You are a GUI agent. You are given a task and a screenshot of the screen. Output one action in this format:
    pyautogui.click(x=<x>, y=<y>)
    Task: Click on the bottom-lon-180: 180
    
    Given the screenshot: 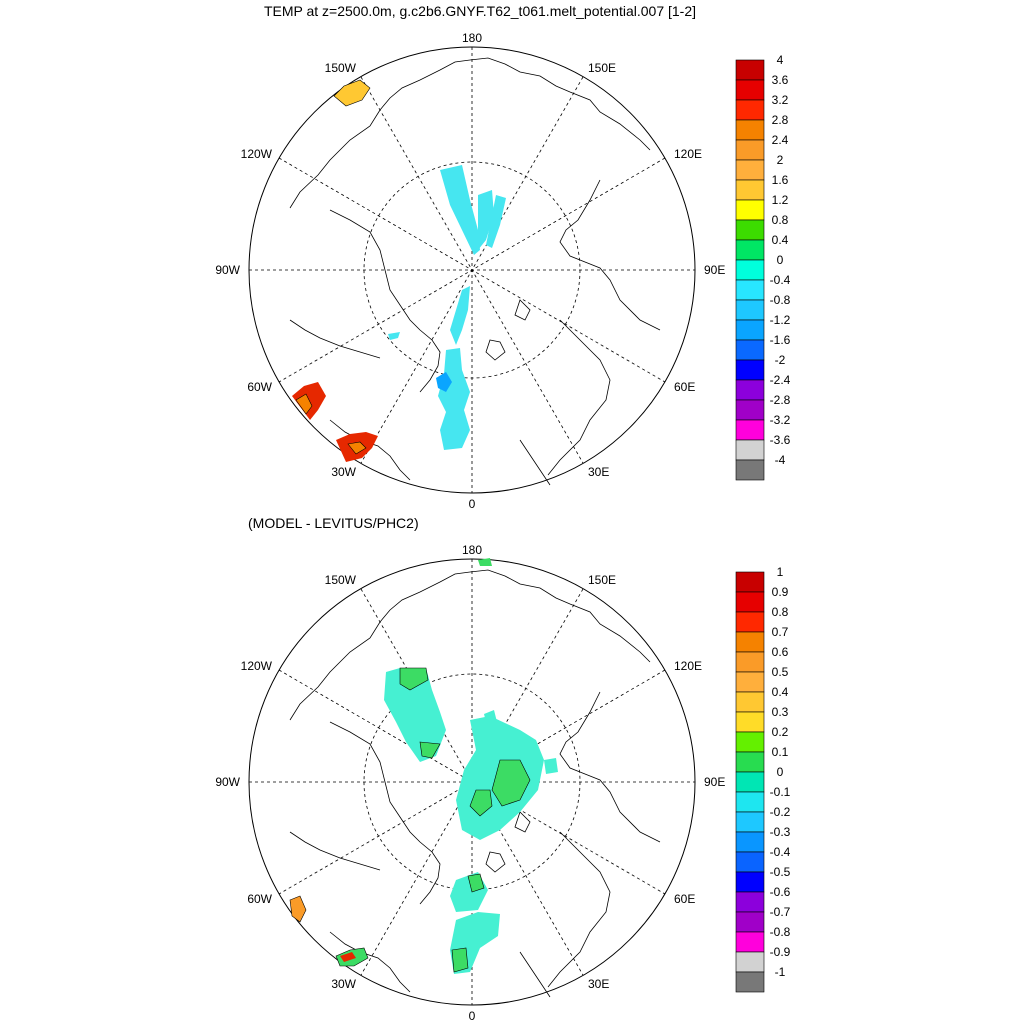 What is the action you would take?
    pyautogui.click(x=472, y=550)
    